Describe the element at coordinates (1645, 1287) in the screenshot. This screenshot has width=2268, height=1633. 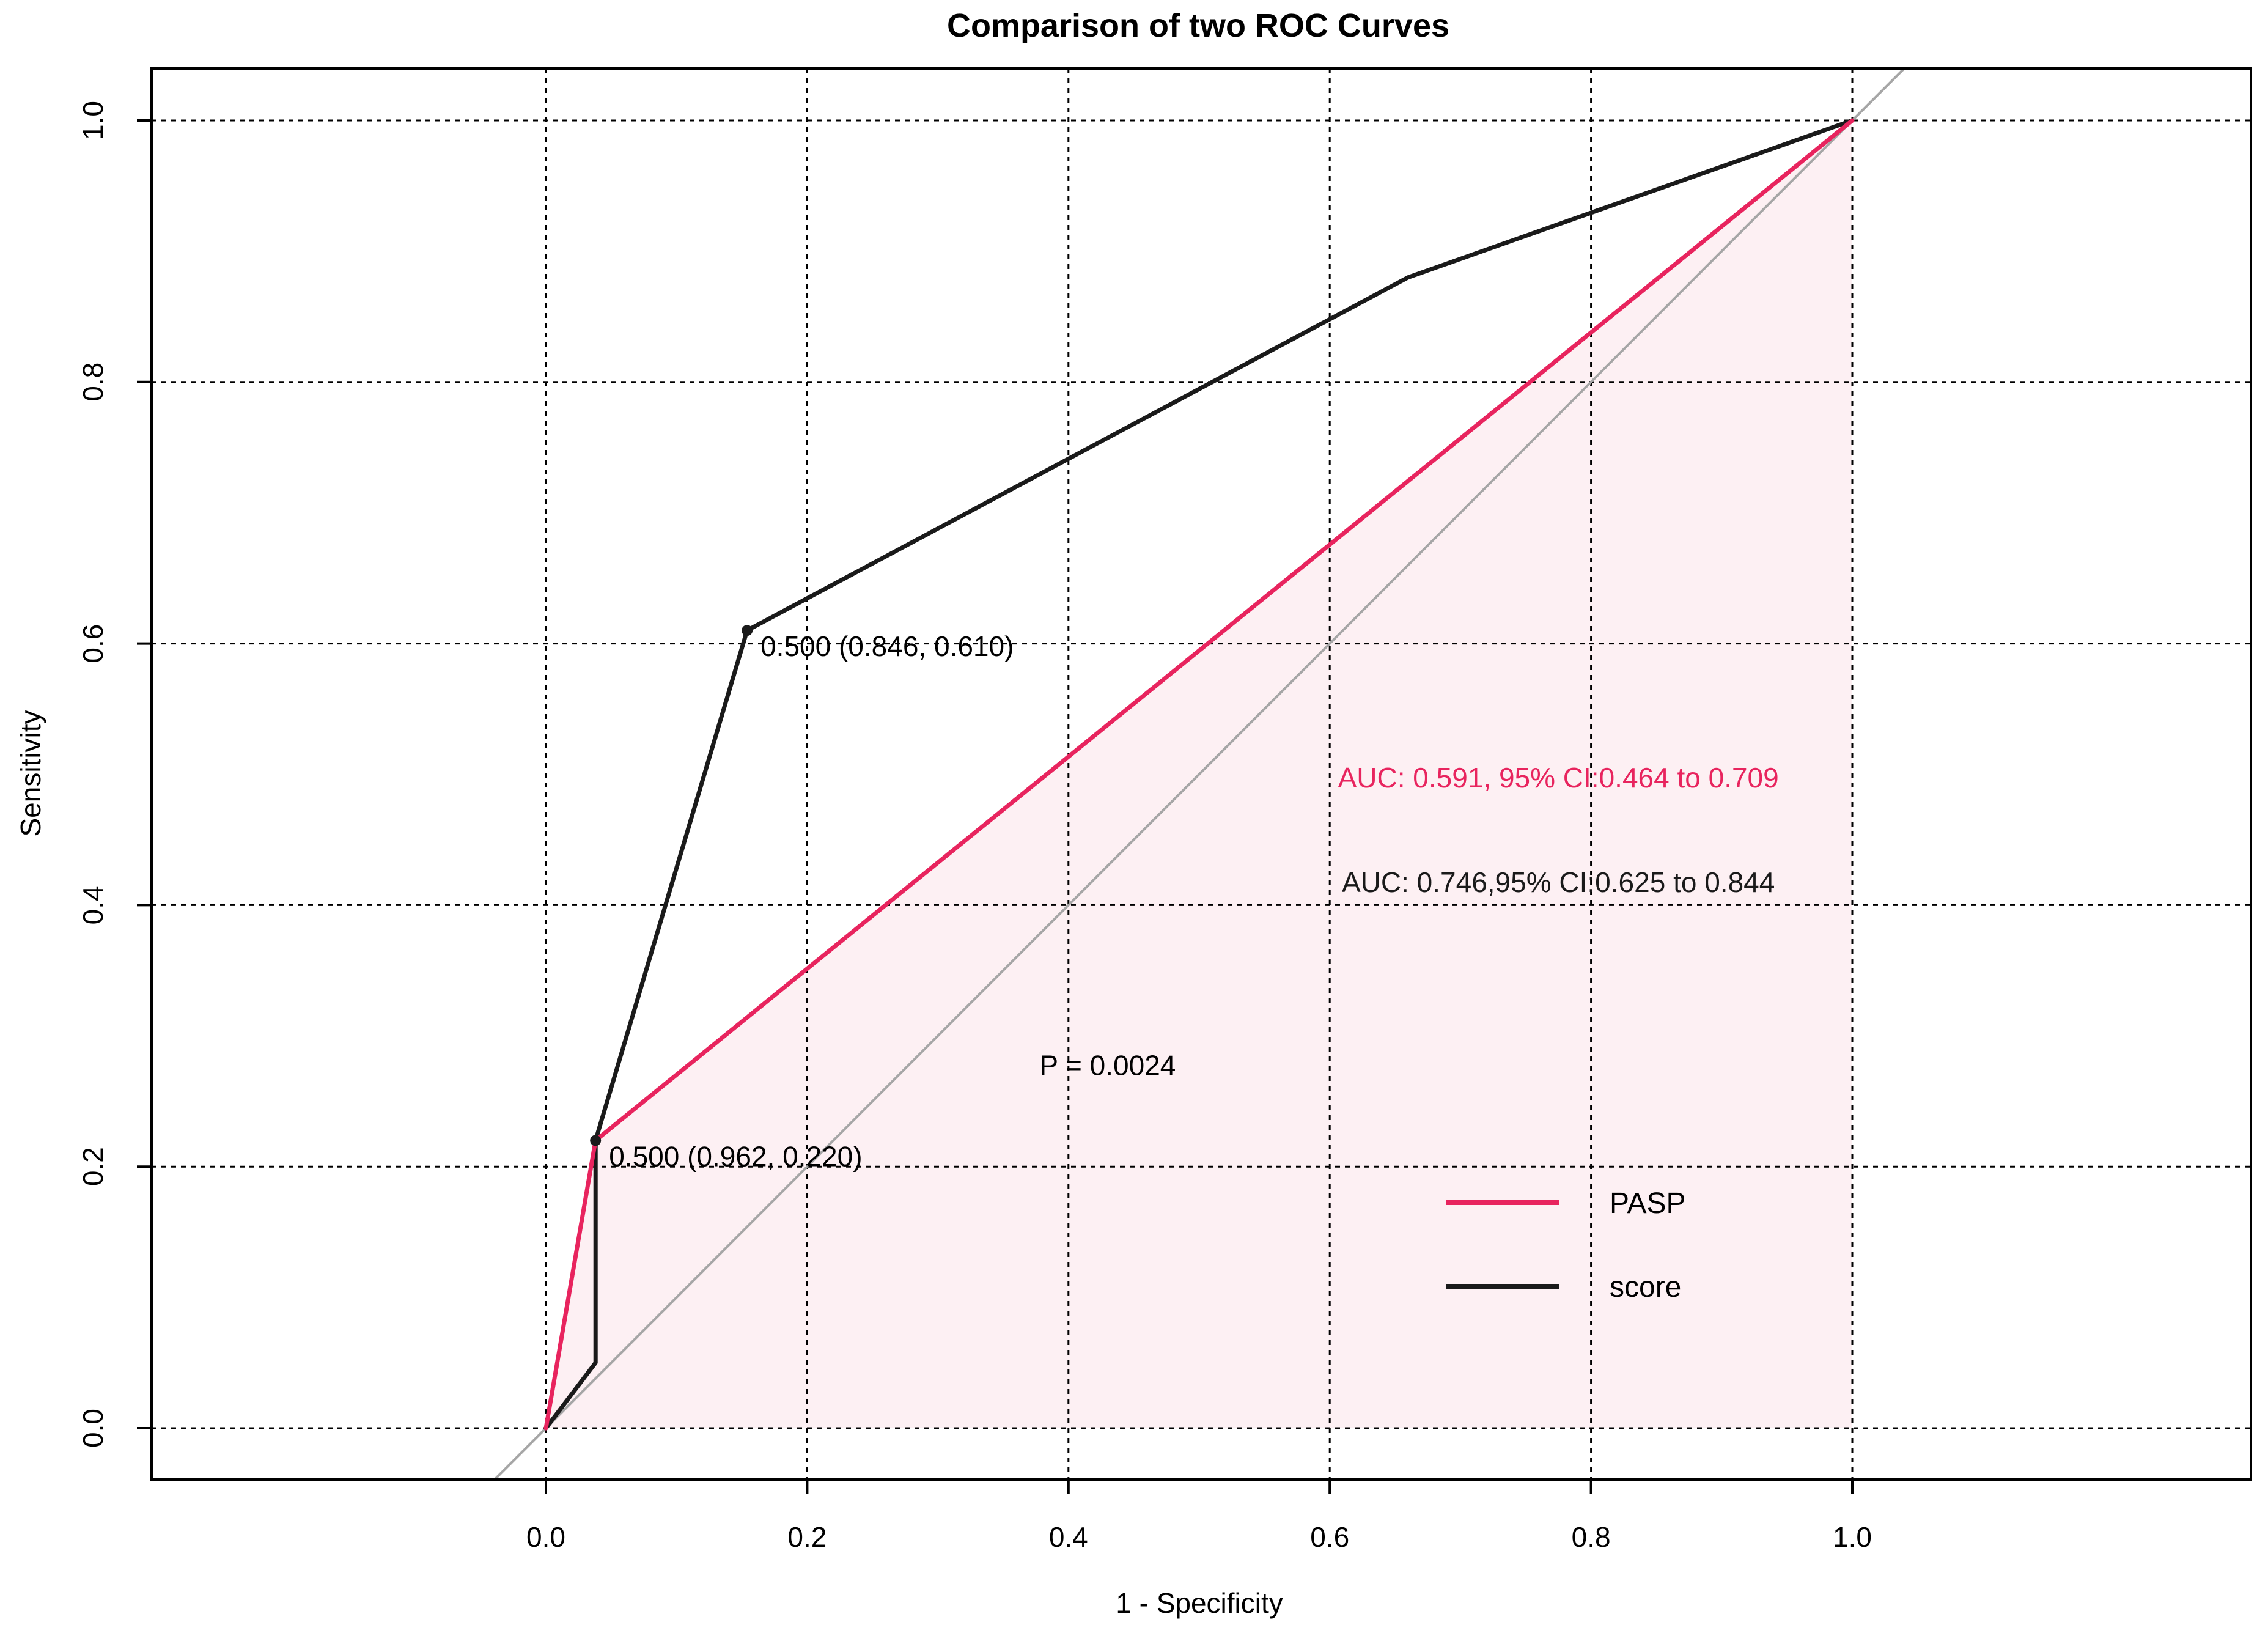
I see `legend-label-score: score` at that location.